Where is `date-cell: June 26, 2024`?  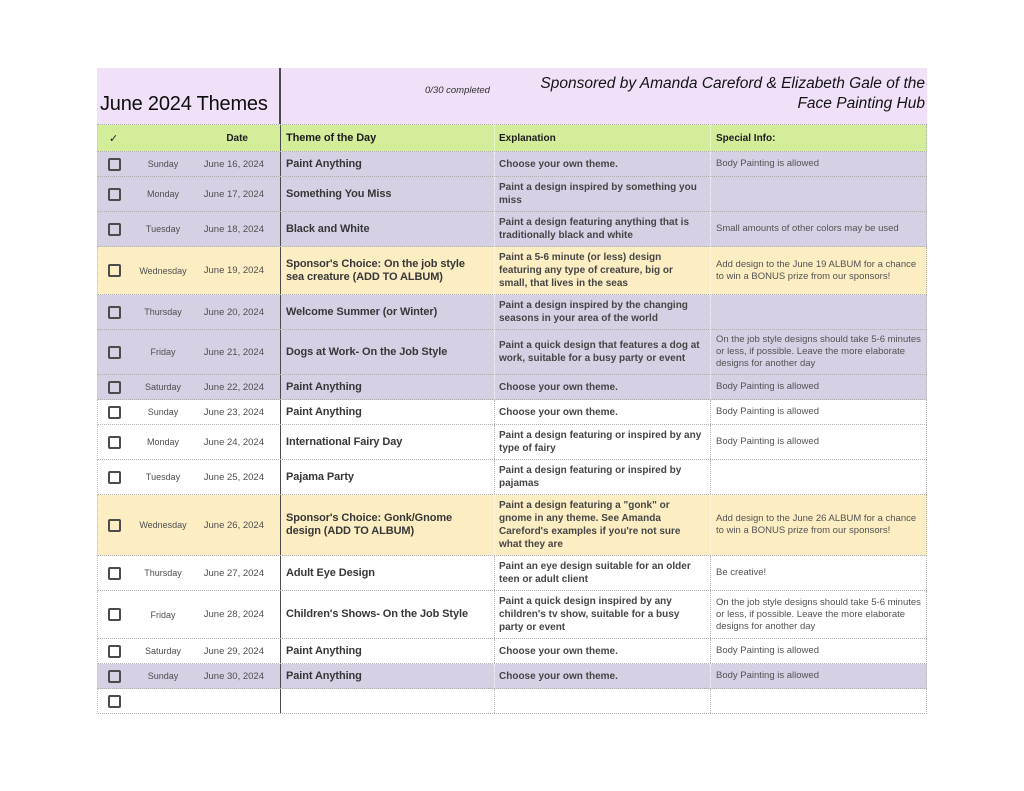 date-cell: June 26, 2024 is located at coordinates (238, 525).